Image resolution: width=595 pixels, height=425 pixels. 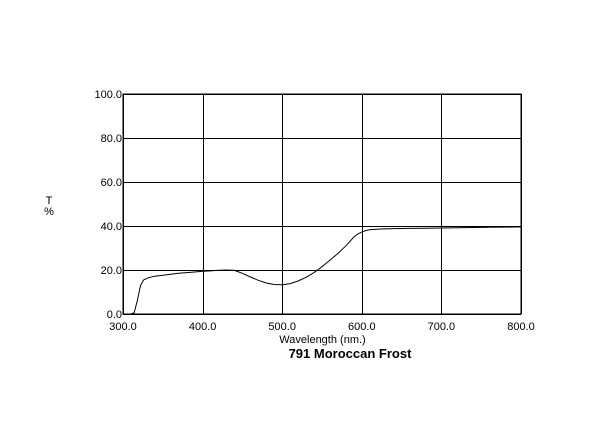 What do you see at coordinates (111, 227) in the screenshot?
I see `y-tick-label: 40.0` at bounding box center [111, 227].